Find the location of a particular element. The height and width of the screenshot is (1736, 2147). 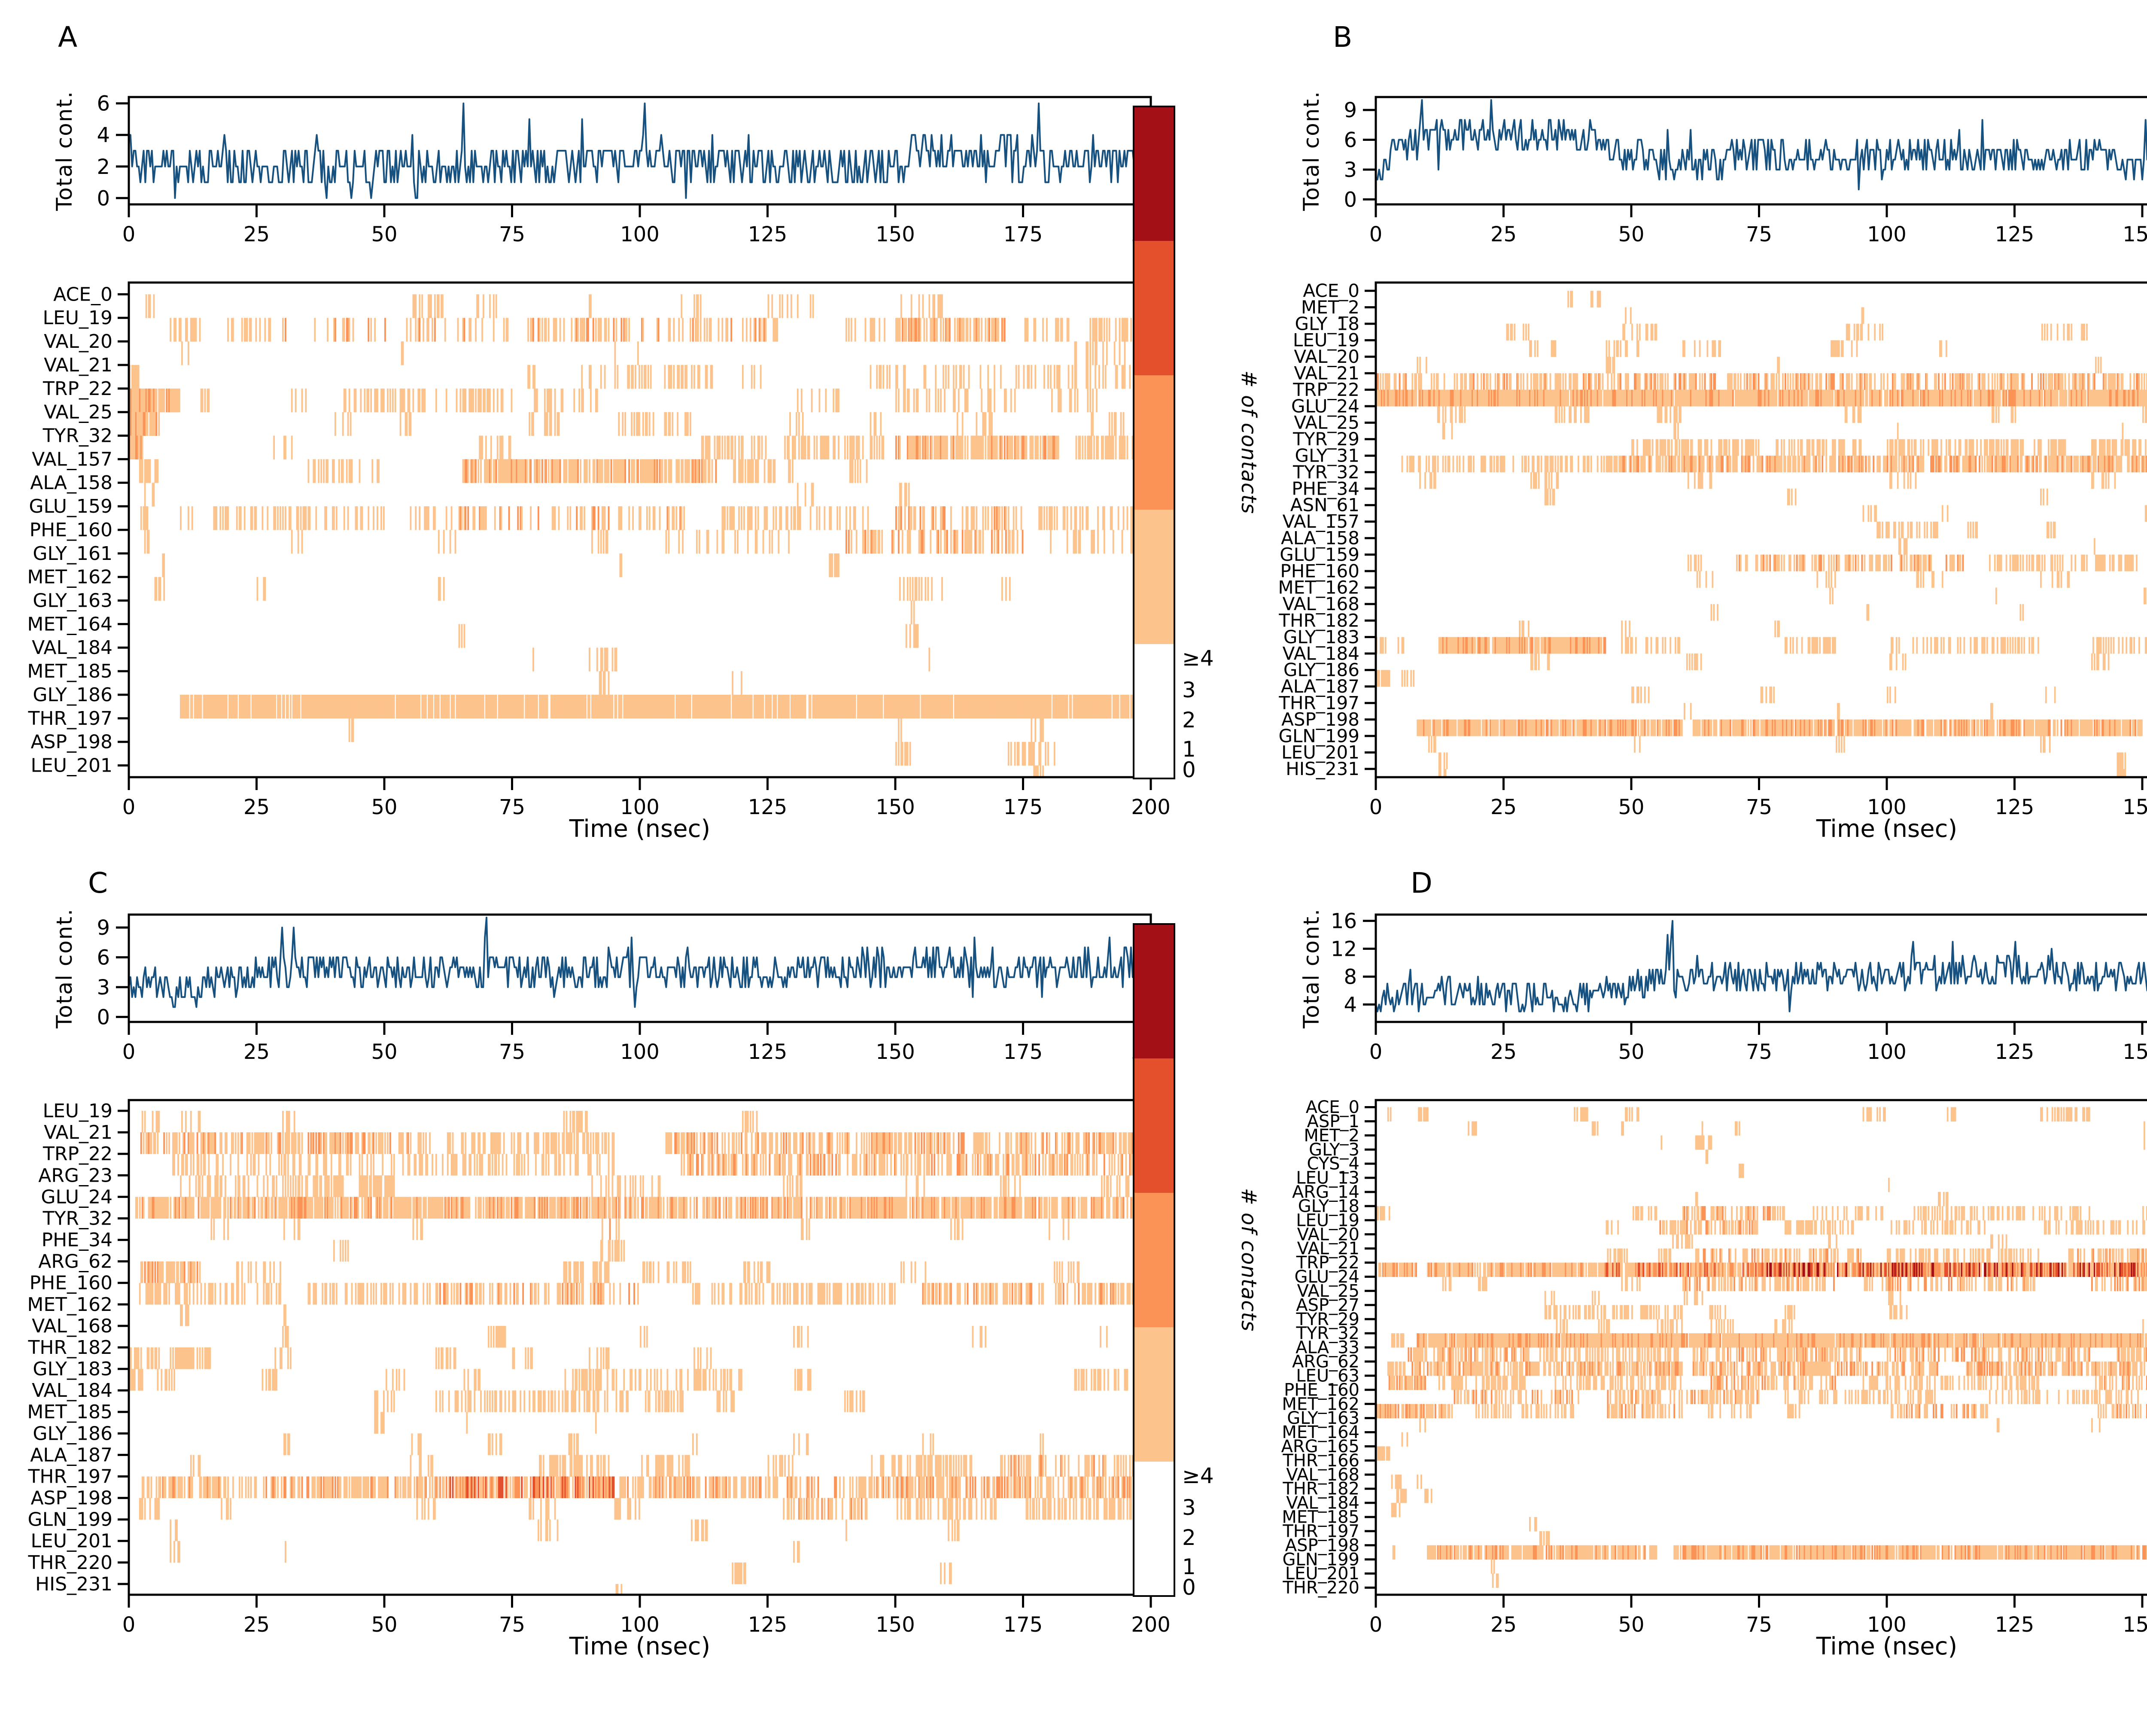

residue-label: ARG_23 is located at coordinates (76, 1175).